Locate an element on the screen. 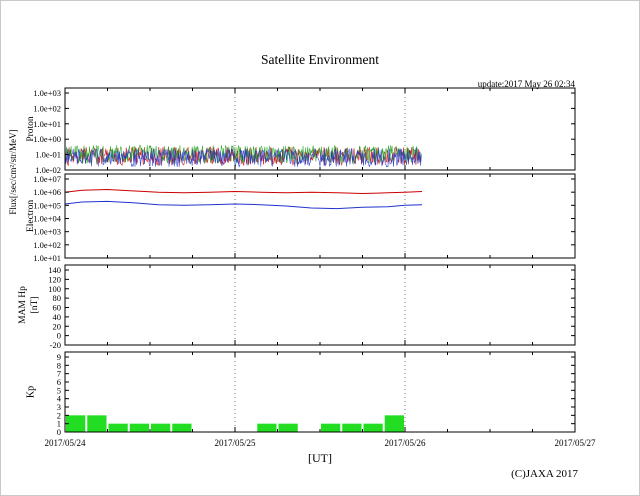 This screenshot has width=640, height=496. svg-text: 20 is located at coordinates (57, 326).